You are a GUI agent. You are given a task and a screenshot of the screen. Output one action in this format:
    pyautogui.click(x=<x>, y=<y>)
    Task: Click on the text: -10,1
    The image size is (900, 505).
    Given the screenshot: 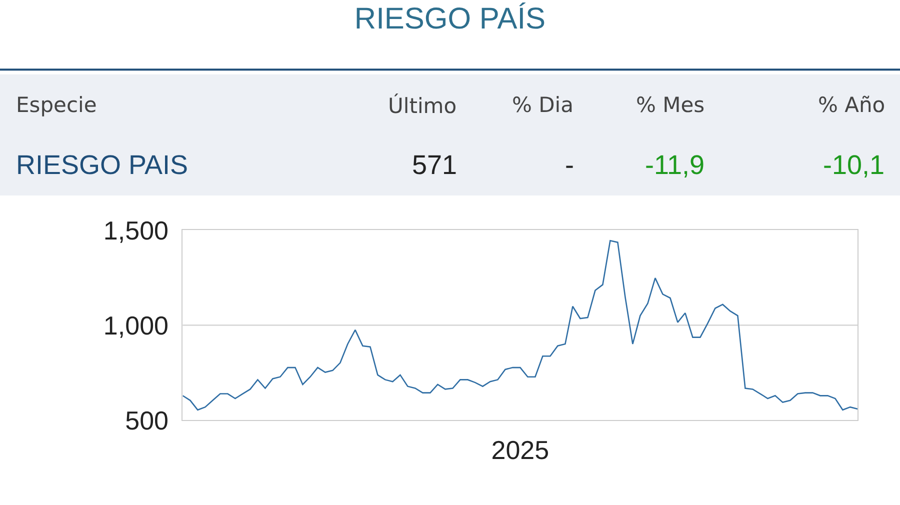 What is the action you would take?
    pyautogui.click(x=854, y=165)
    